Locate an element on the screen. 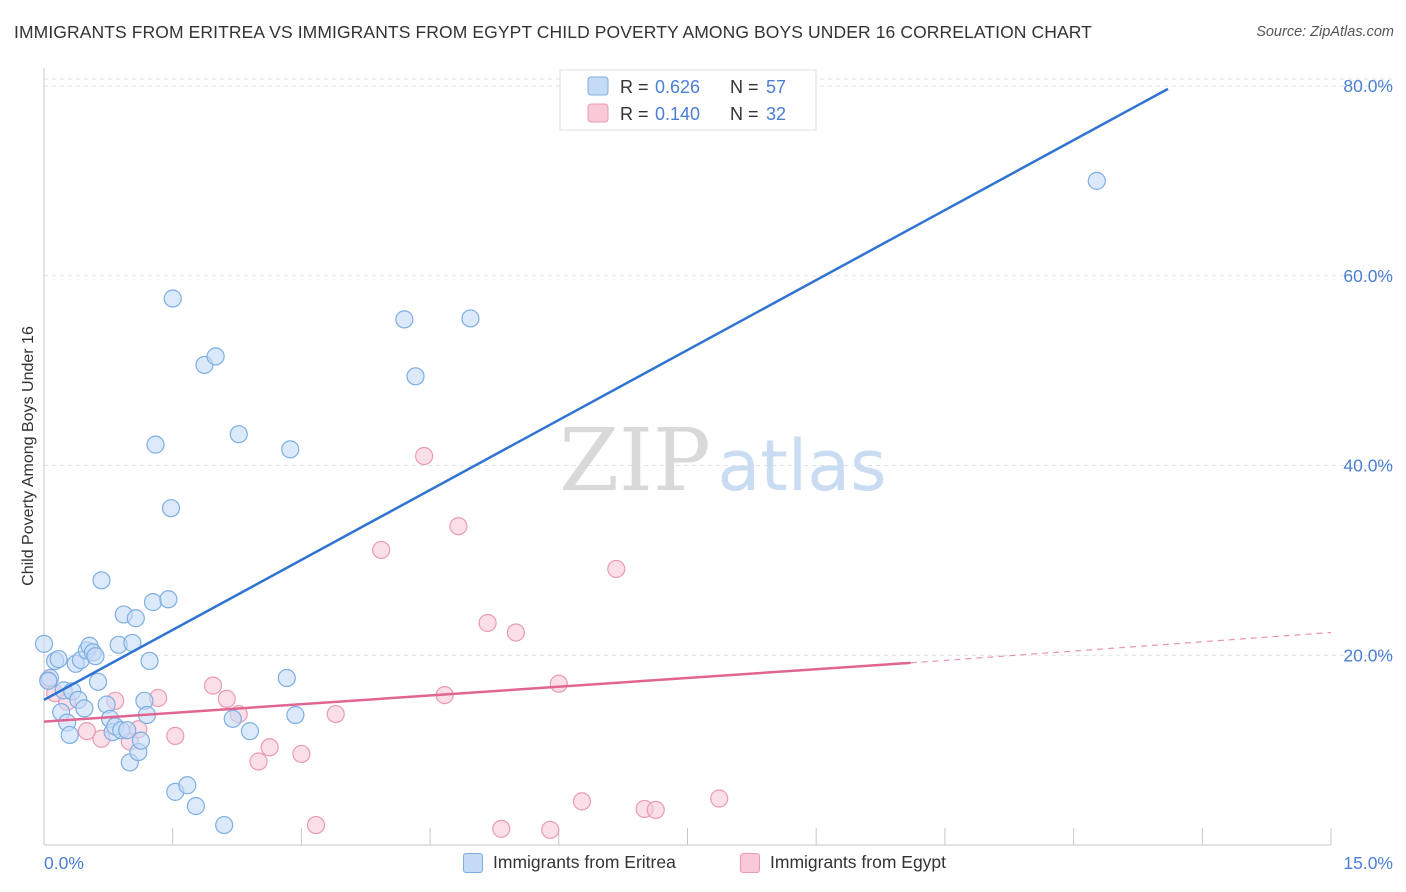 The image size is (1406, 892). watermark-atlas: atlas is located at coordinates (801, 466).